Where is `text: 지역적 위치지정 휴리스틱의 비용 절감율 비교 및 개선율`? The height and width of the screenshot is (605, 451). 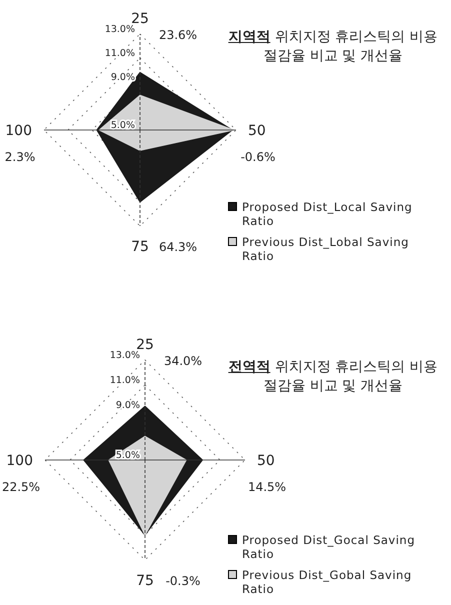
text: 지역적 위치지정 휴리스틱의 비용 절감율 비교 및 개선율 is located at coordinates (333, 47).